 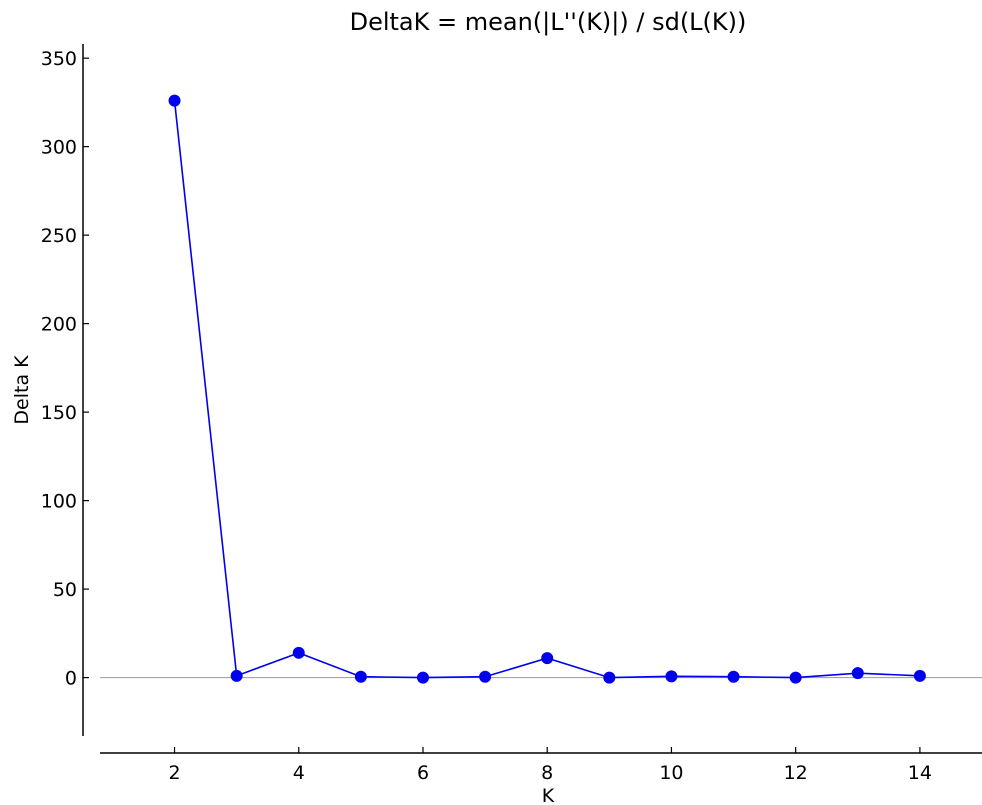 I want to click on y-tick-label: 200, so click(x=59, y=325).